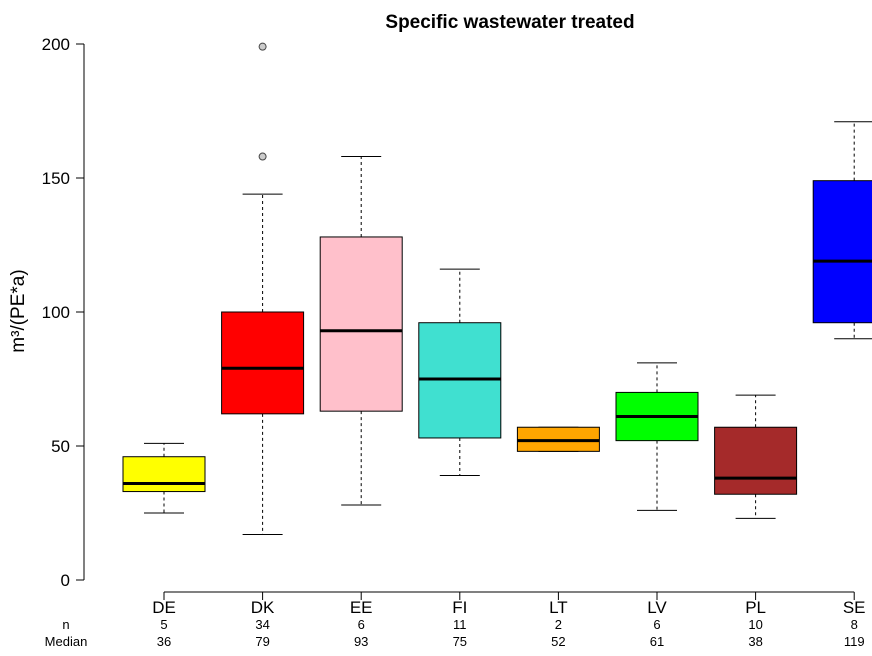  I want to click on median-value: 52, so click(558, 641).